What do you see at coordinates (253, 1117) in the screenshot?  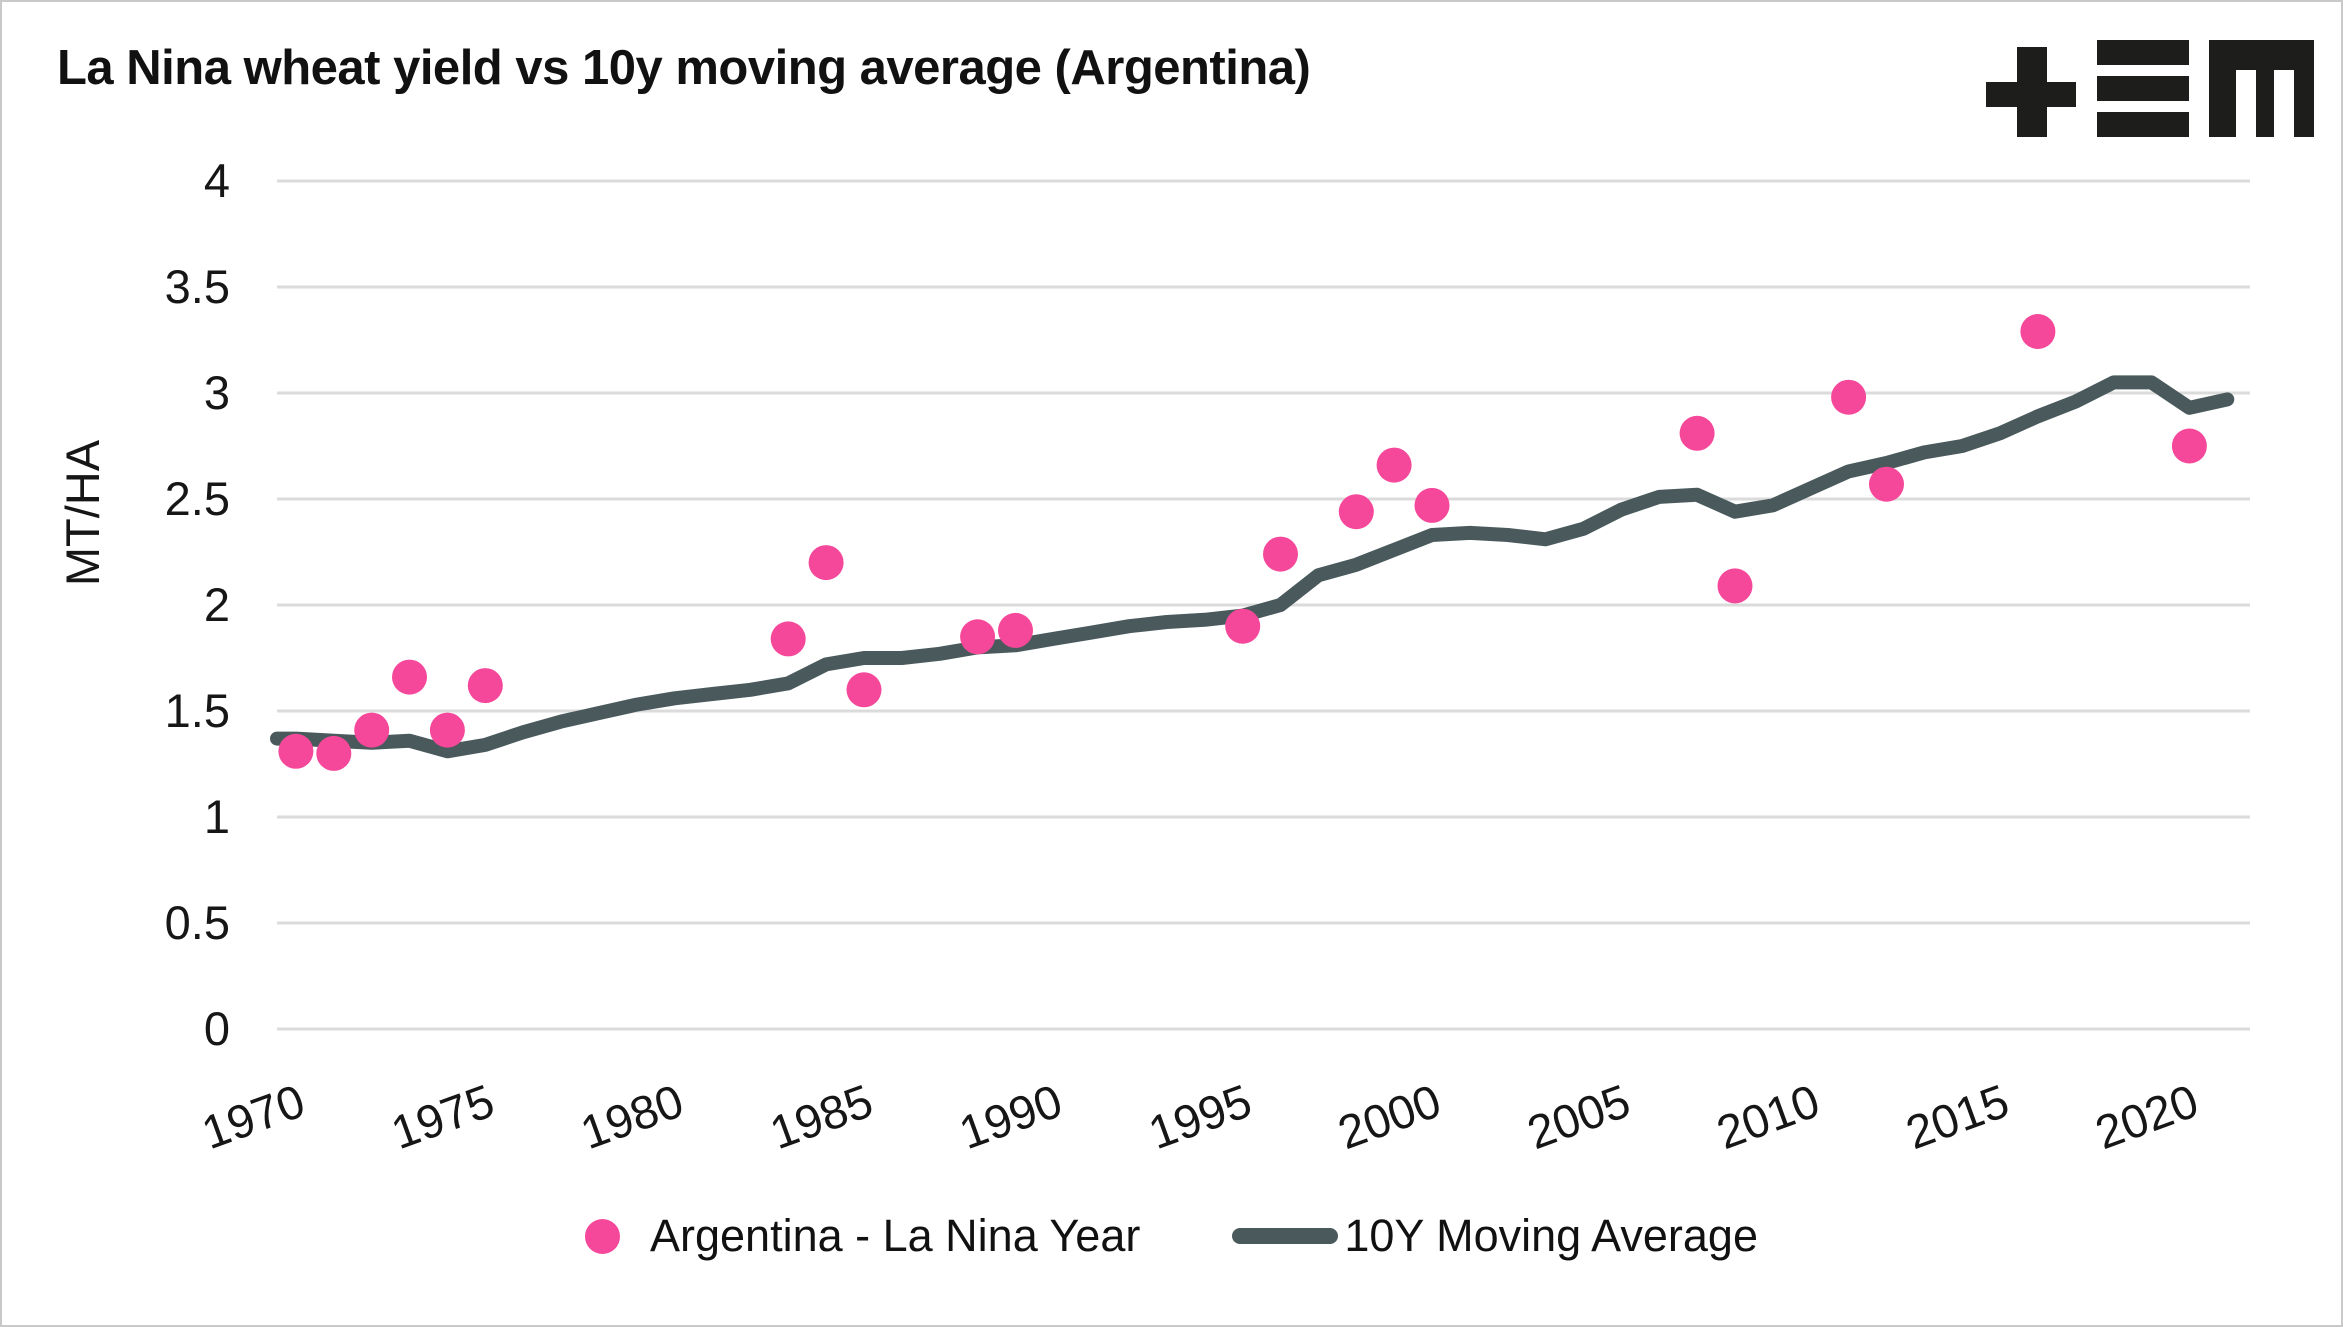 I see `x-tick-label: 1970` at bounding box center [253, 1117].